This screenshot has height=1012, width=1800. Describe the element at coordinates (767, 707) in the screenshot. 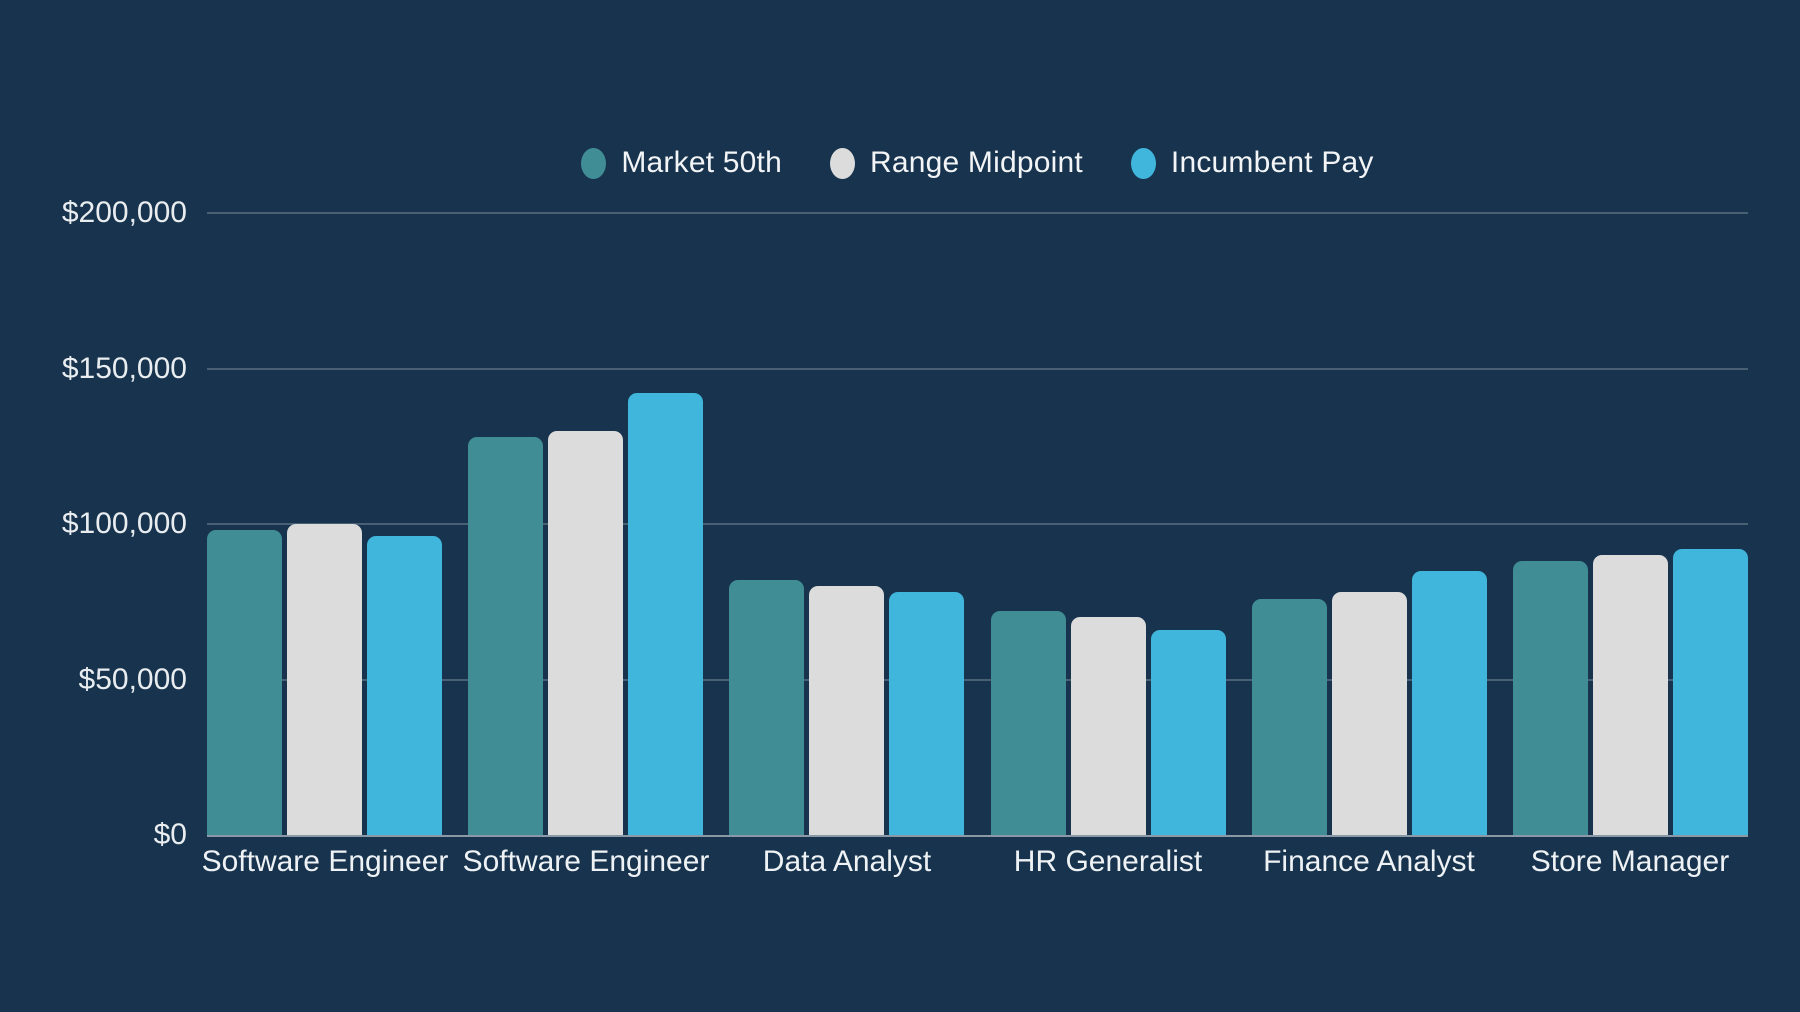

I see `bar-market-50th-data-analyst` at that location.